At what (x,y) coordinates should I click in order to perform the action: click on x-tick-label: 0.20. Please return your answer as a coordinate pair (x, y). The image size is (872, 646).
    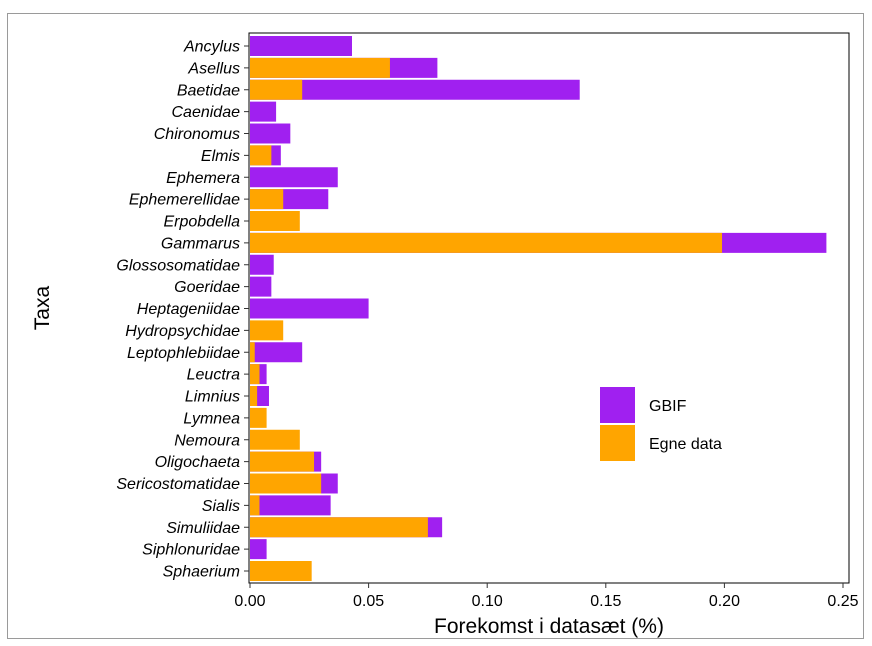
    Looking at the image, I should click on (724, 601).